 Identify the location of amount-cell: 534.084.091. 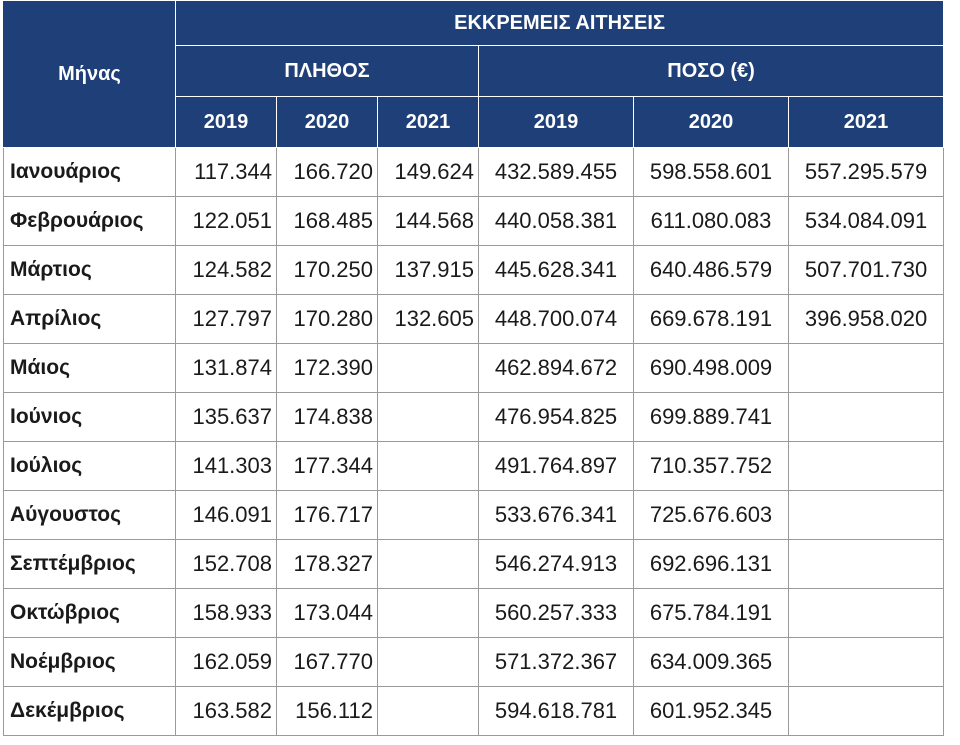
(866, 221).